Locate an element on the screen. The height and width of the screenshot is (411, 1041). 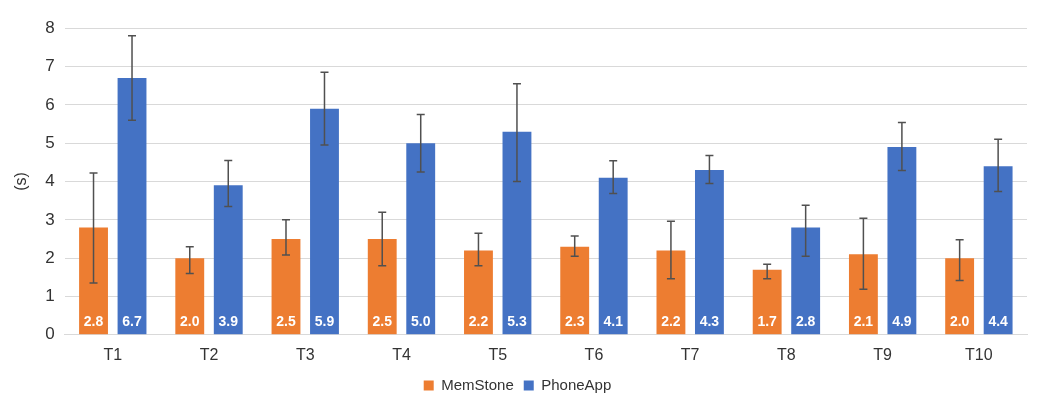
legend-label: PhoneApp is located at coordinates (576, 384).